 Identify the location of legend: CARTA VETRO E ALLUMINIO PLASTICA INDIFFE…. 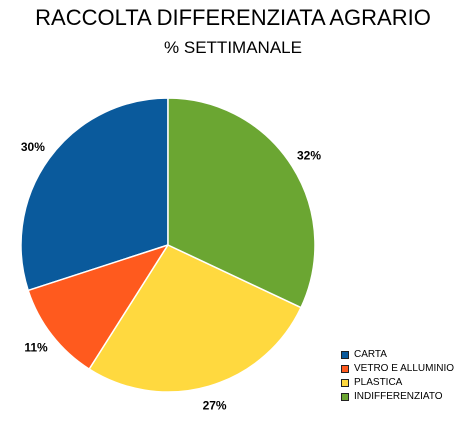
(402, 377).